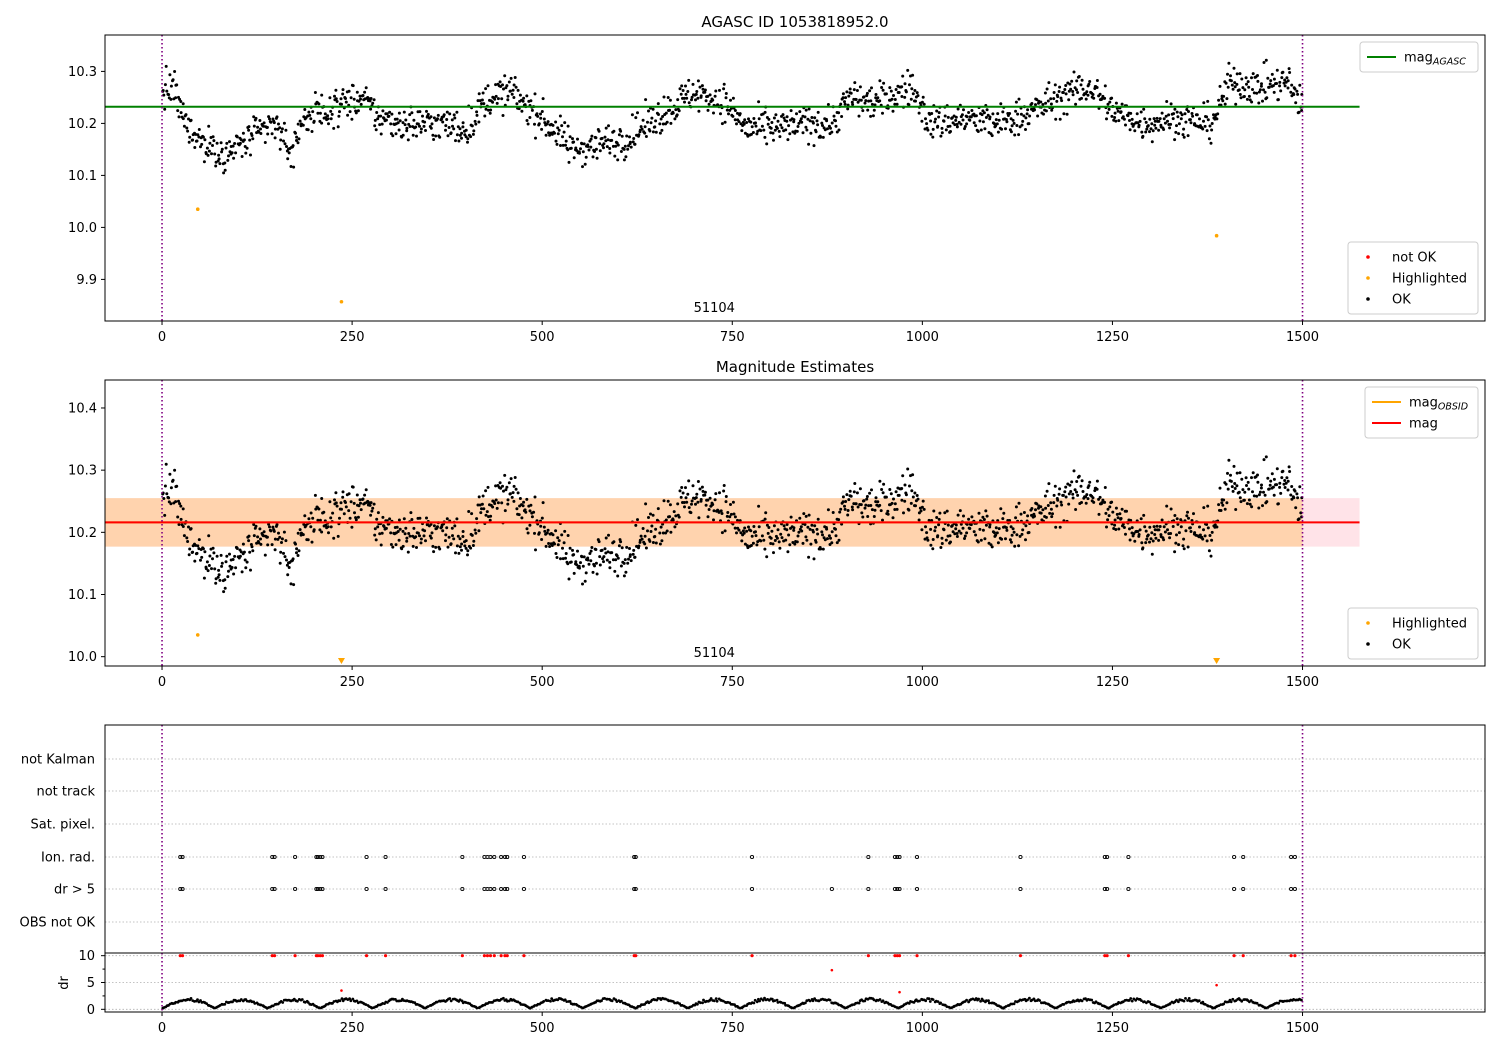 Image resolution: width=1500 pixels, height=1050 pixels. I want to click on x-tick-label: 1250, so click(1112, 1028).